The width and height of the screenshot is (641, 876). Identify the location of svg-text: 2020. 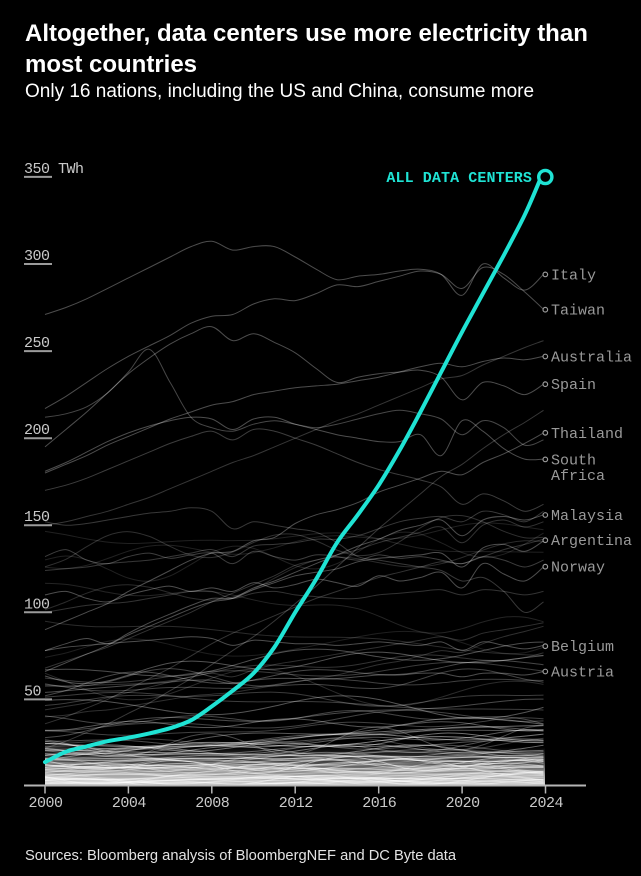
(463, 803).